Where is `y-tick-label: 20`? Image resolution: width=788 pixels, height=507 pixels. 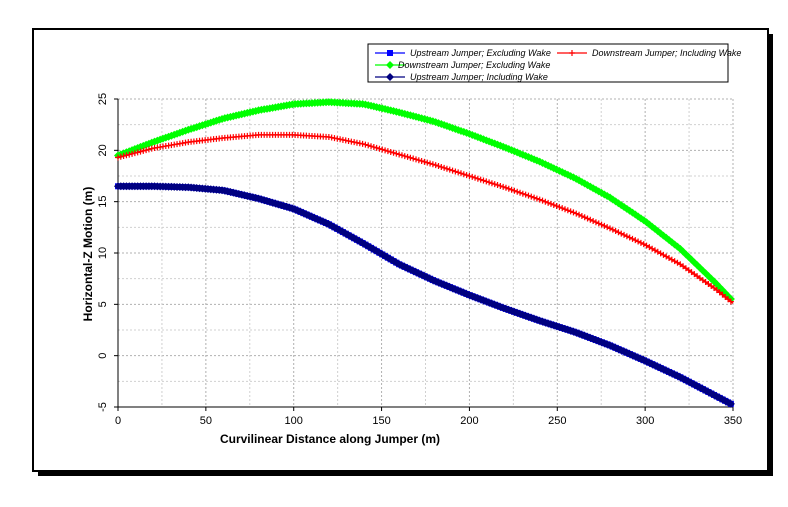
y-tick-label: 20 is located at coordinates (103, 150).